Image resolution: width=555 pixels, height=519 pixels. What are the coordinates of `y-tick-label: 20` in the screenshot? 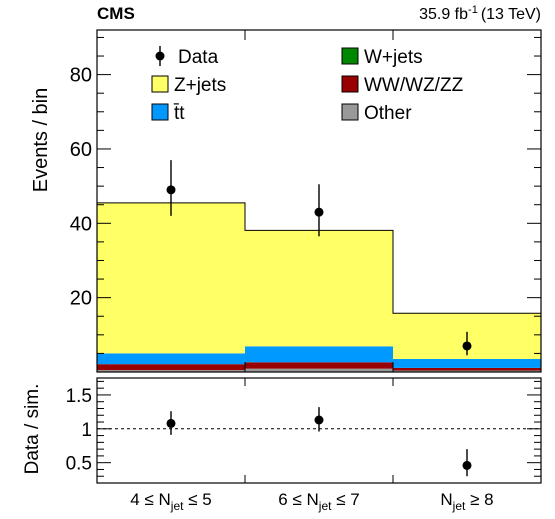 It's located at (81, 299).